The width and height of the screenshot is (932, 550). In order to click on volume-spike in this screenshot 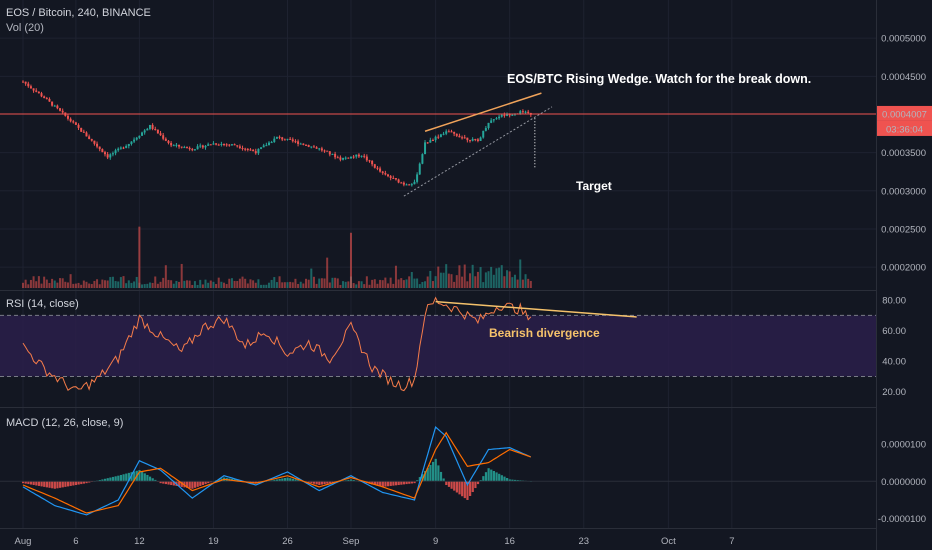, I will do `click(350, 260)`.